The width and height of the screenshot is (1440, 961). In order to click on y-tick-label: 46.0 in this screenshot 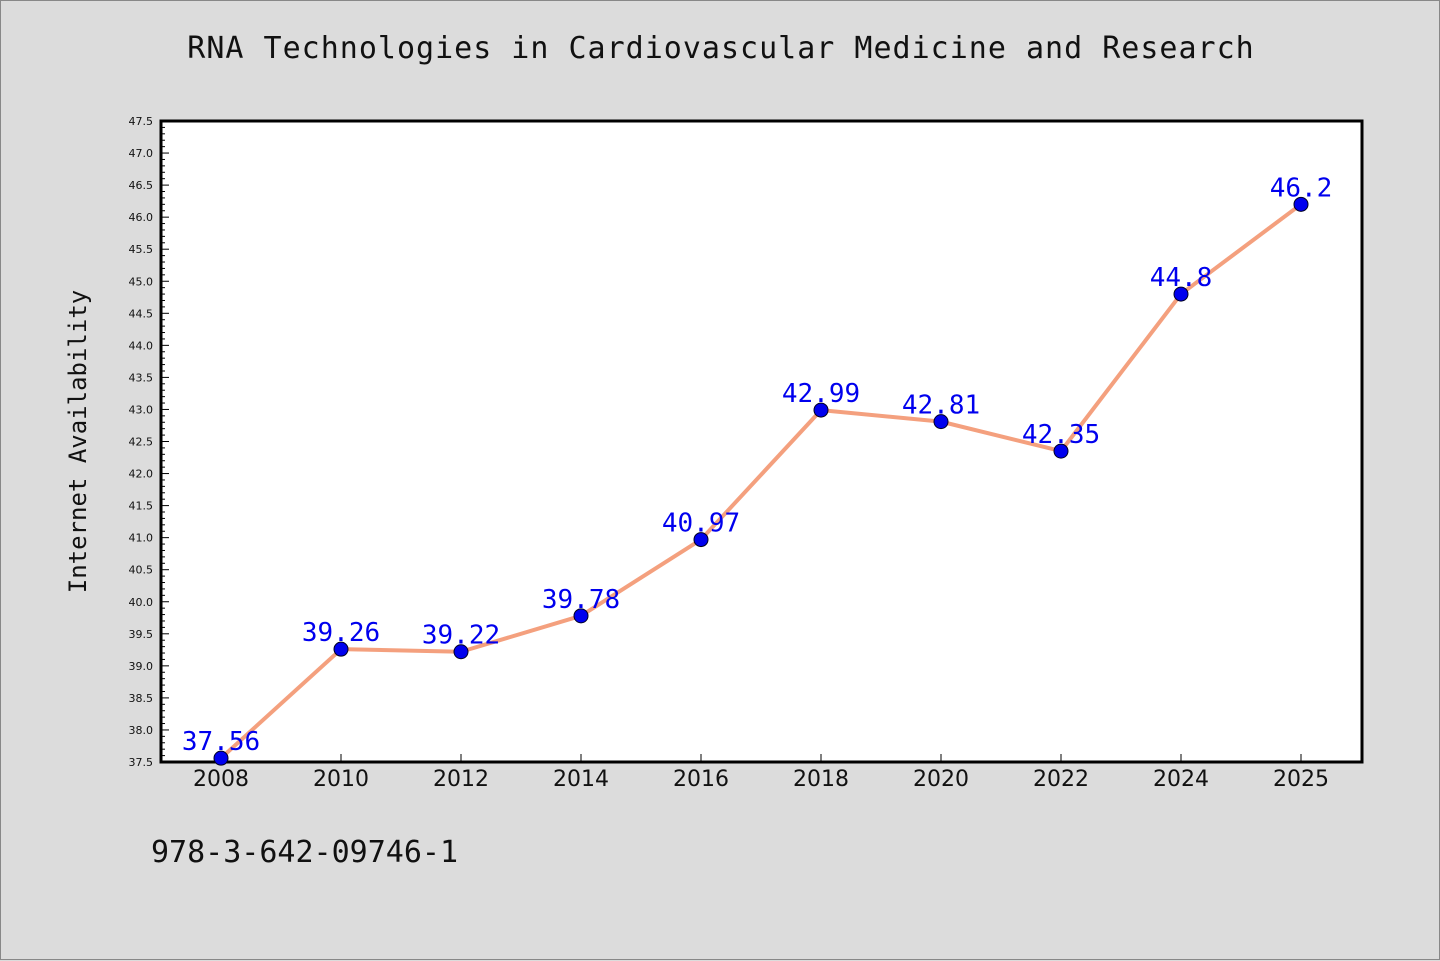, I will do `click(141, 217)`.